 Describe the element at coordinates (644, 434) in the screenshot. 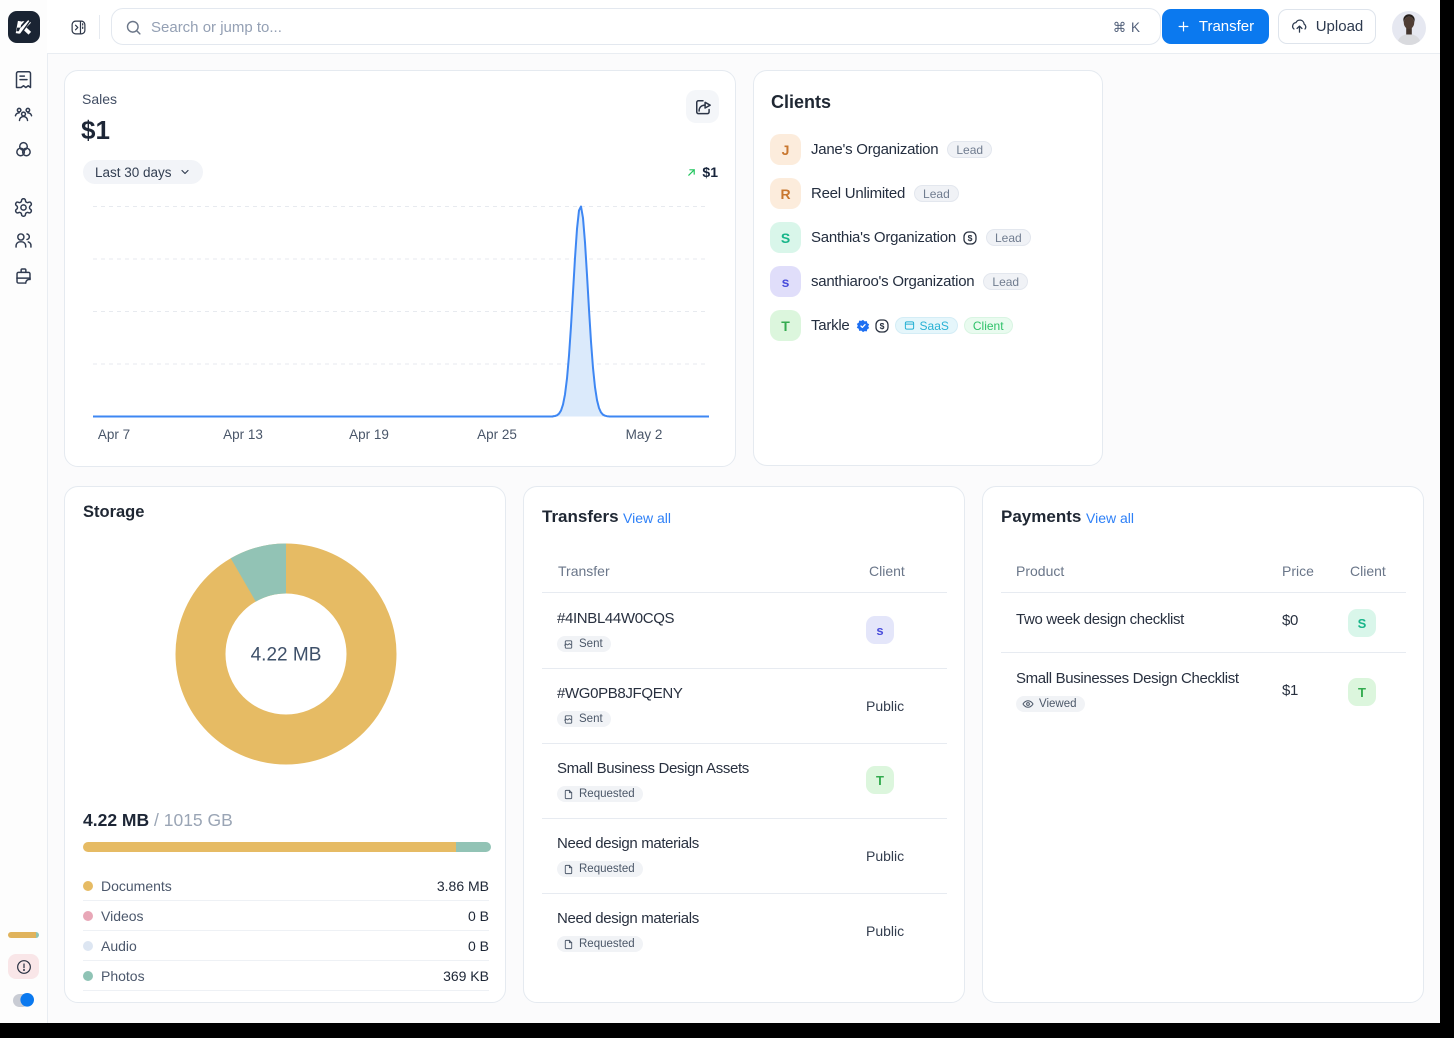

I see `svg-text: May 2` at that location.